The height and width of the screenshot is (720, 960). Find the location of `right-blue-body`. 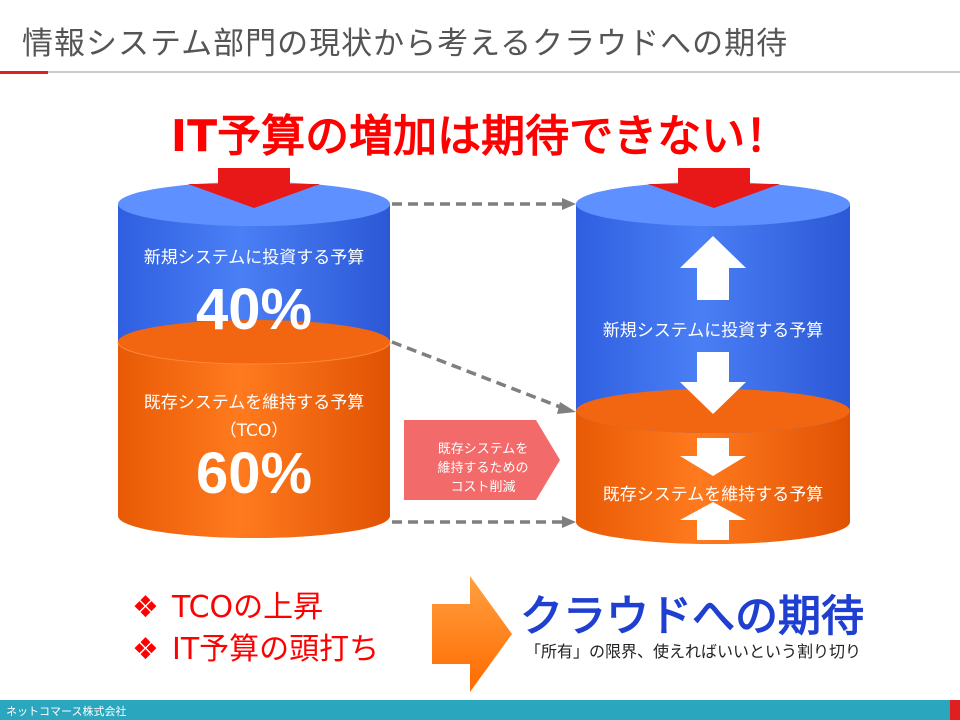

right-blue-body is located at coordinates (713, 318).